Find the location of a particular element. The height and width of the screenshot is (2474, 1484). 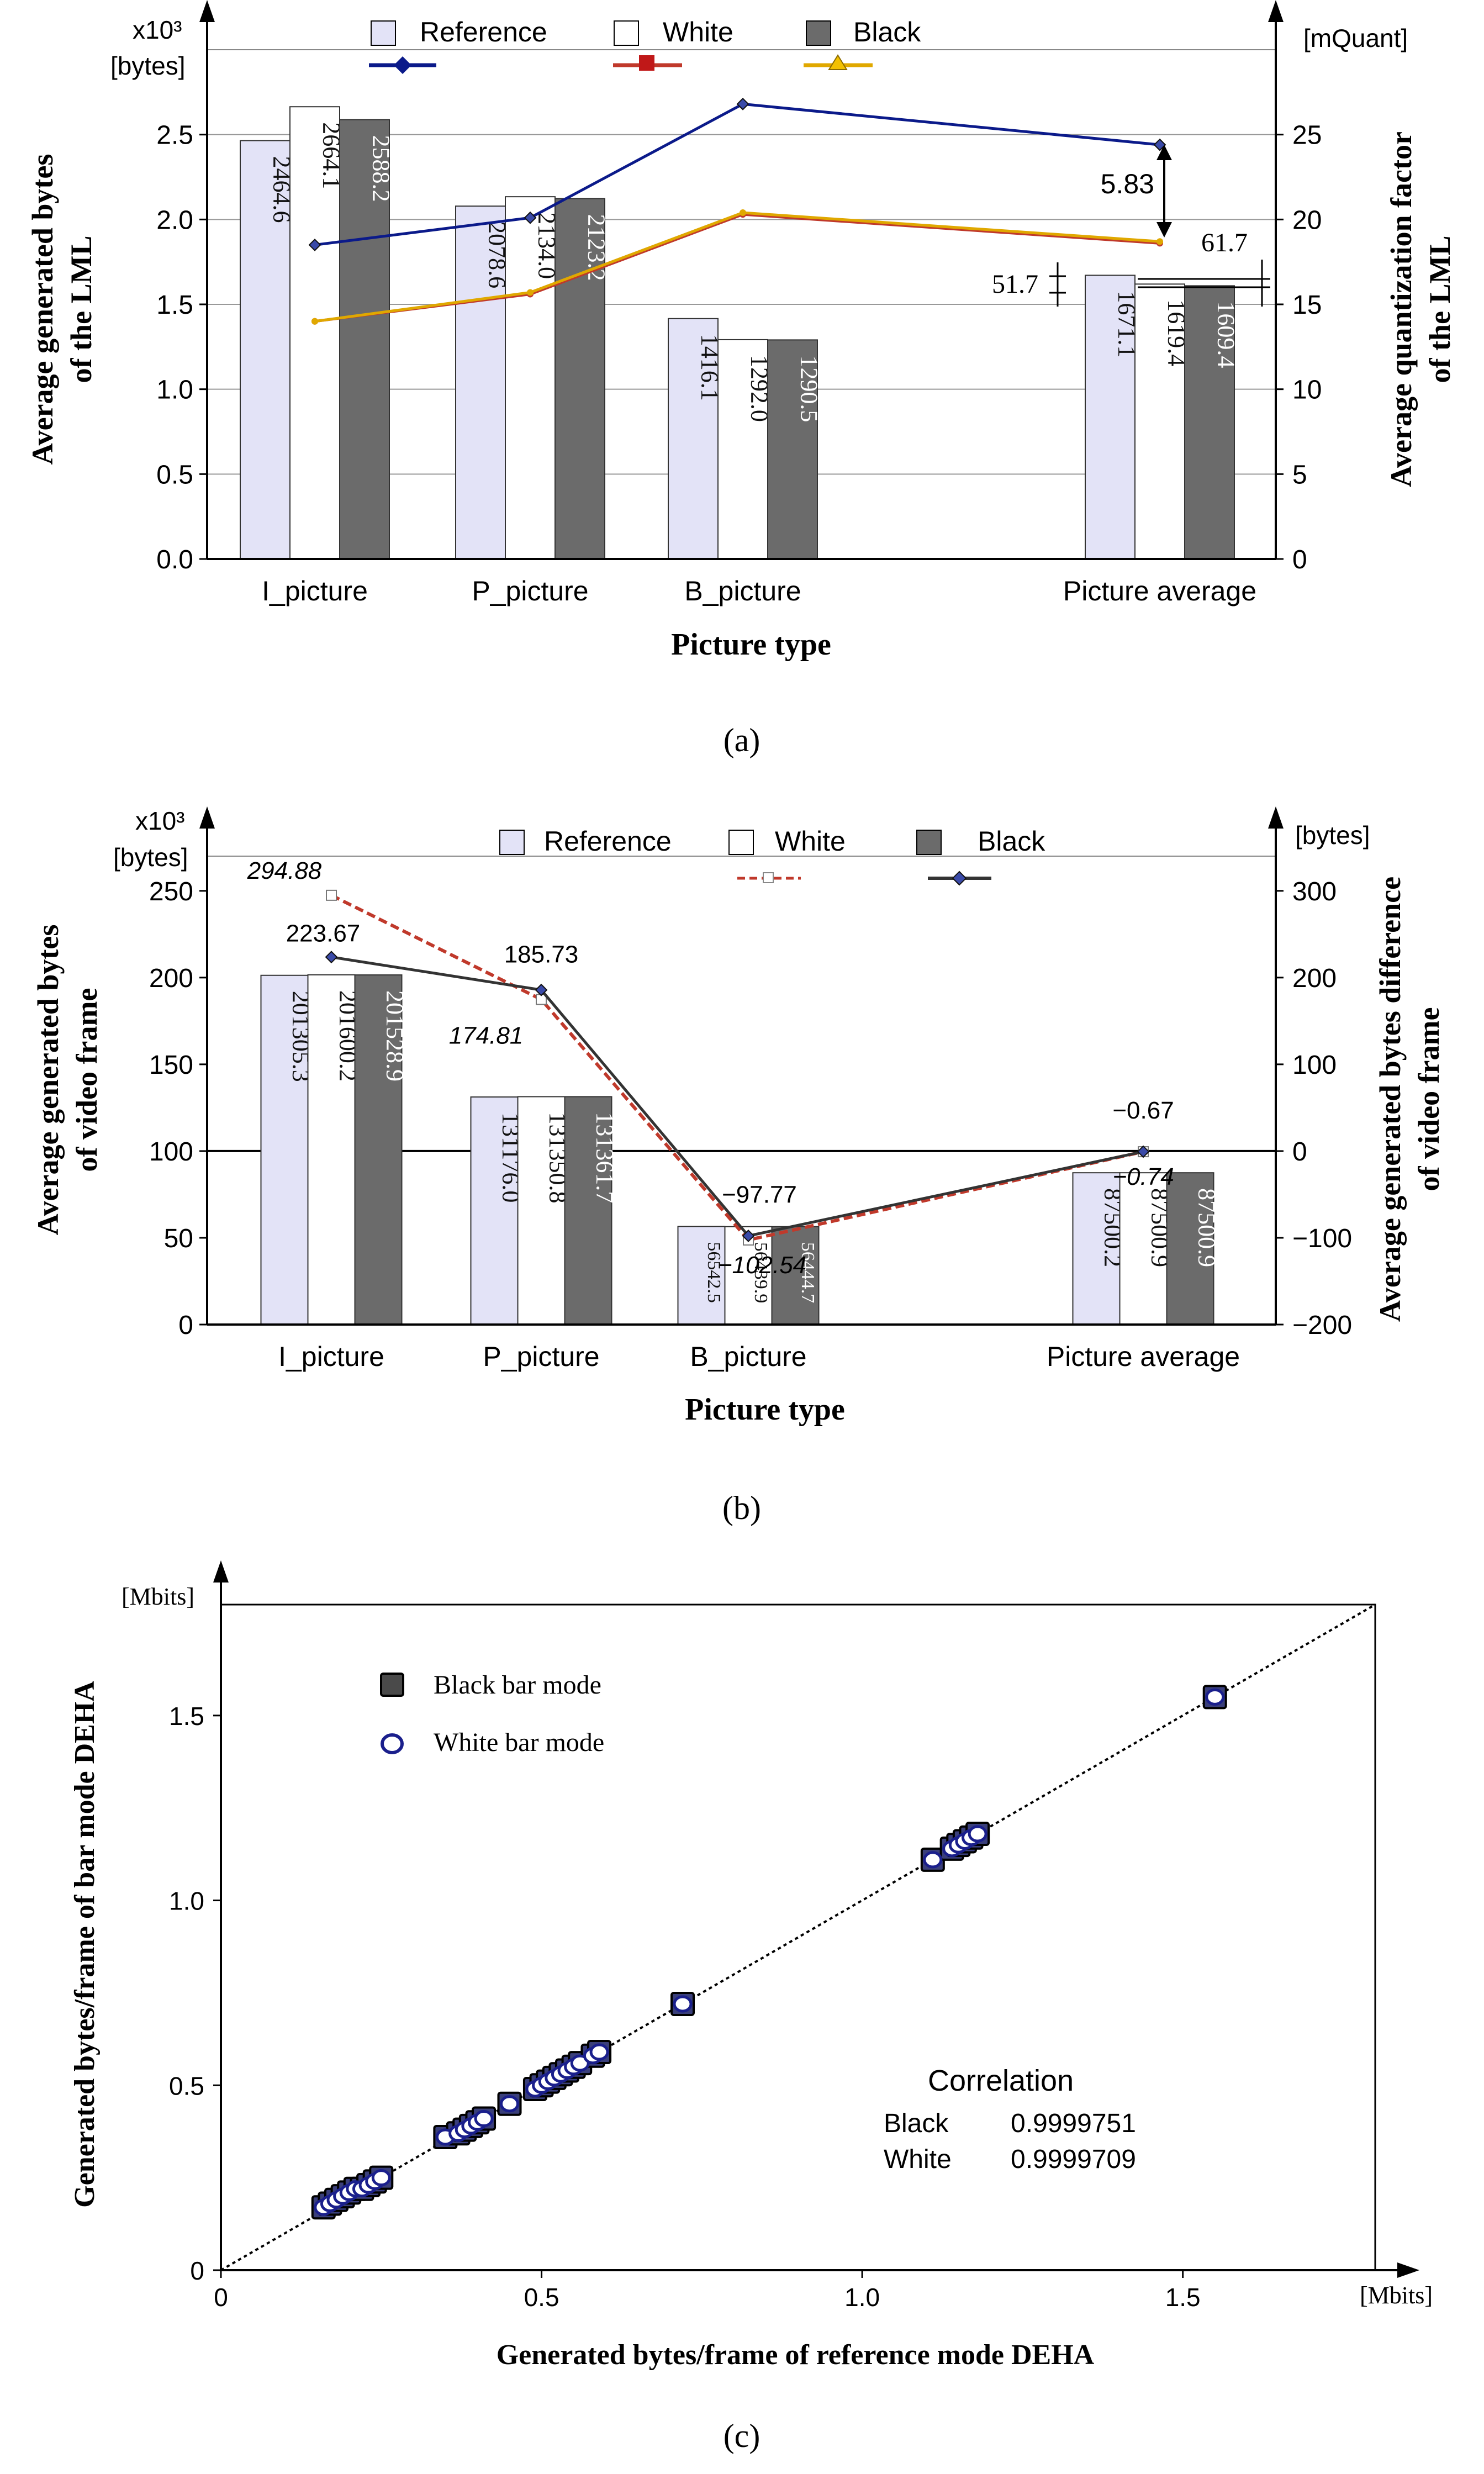

b-line-label-black-p-picture: 185.73 is located at coordinates (541, 954).